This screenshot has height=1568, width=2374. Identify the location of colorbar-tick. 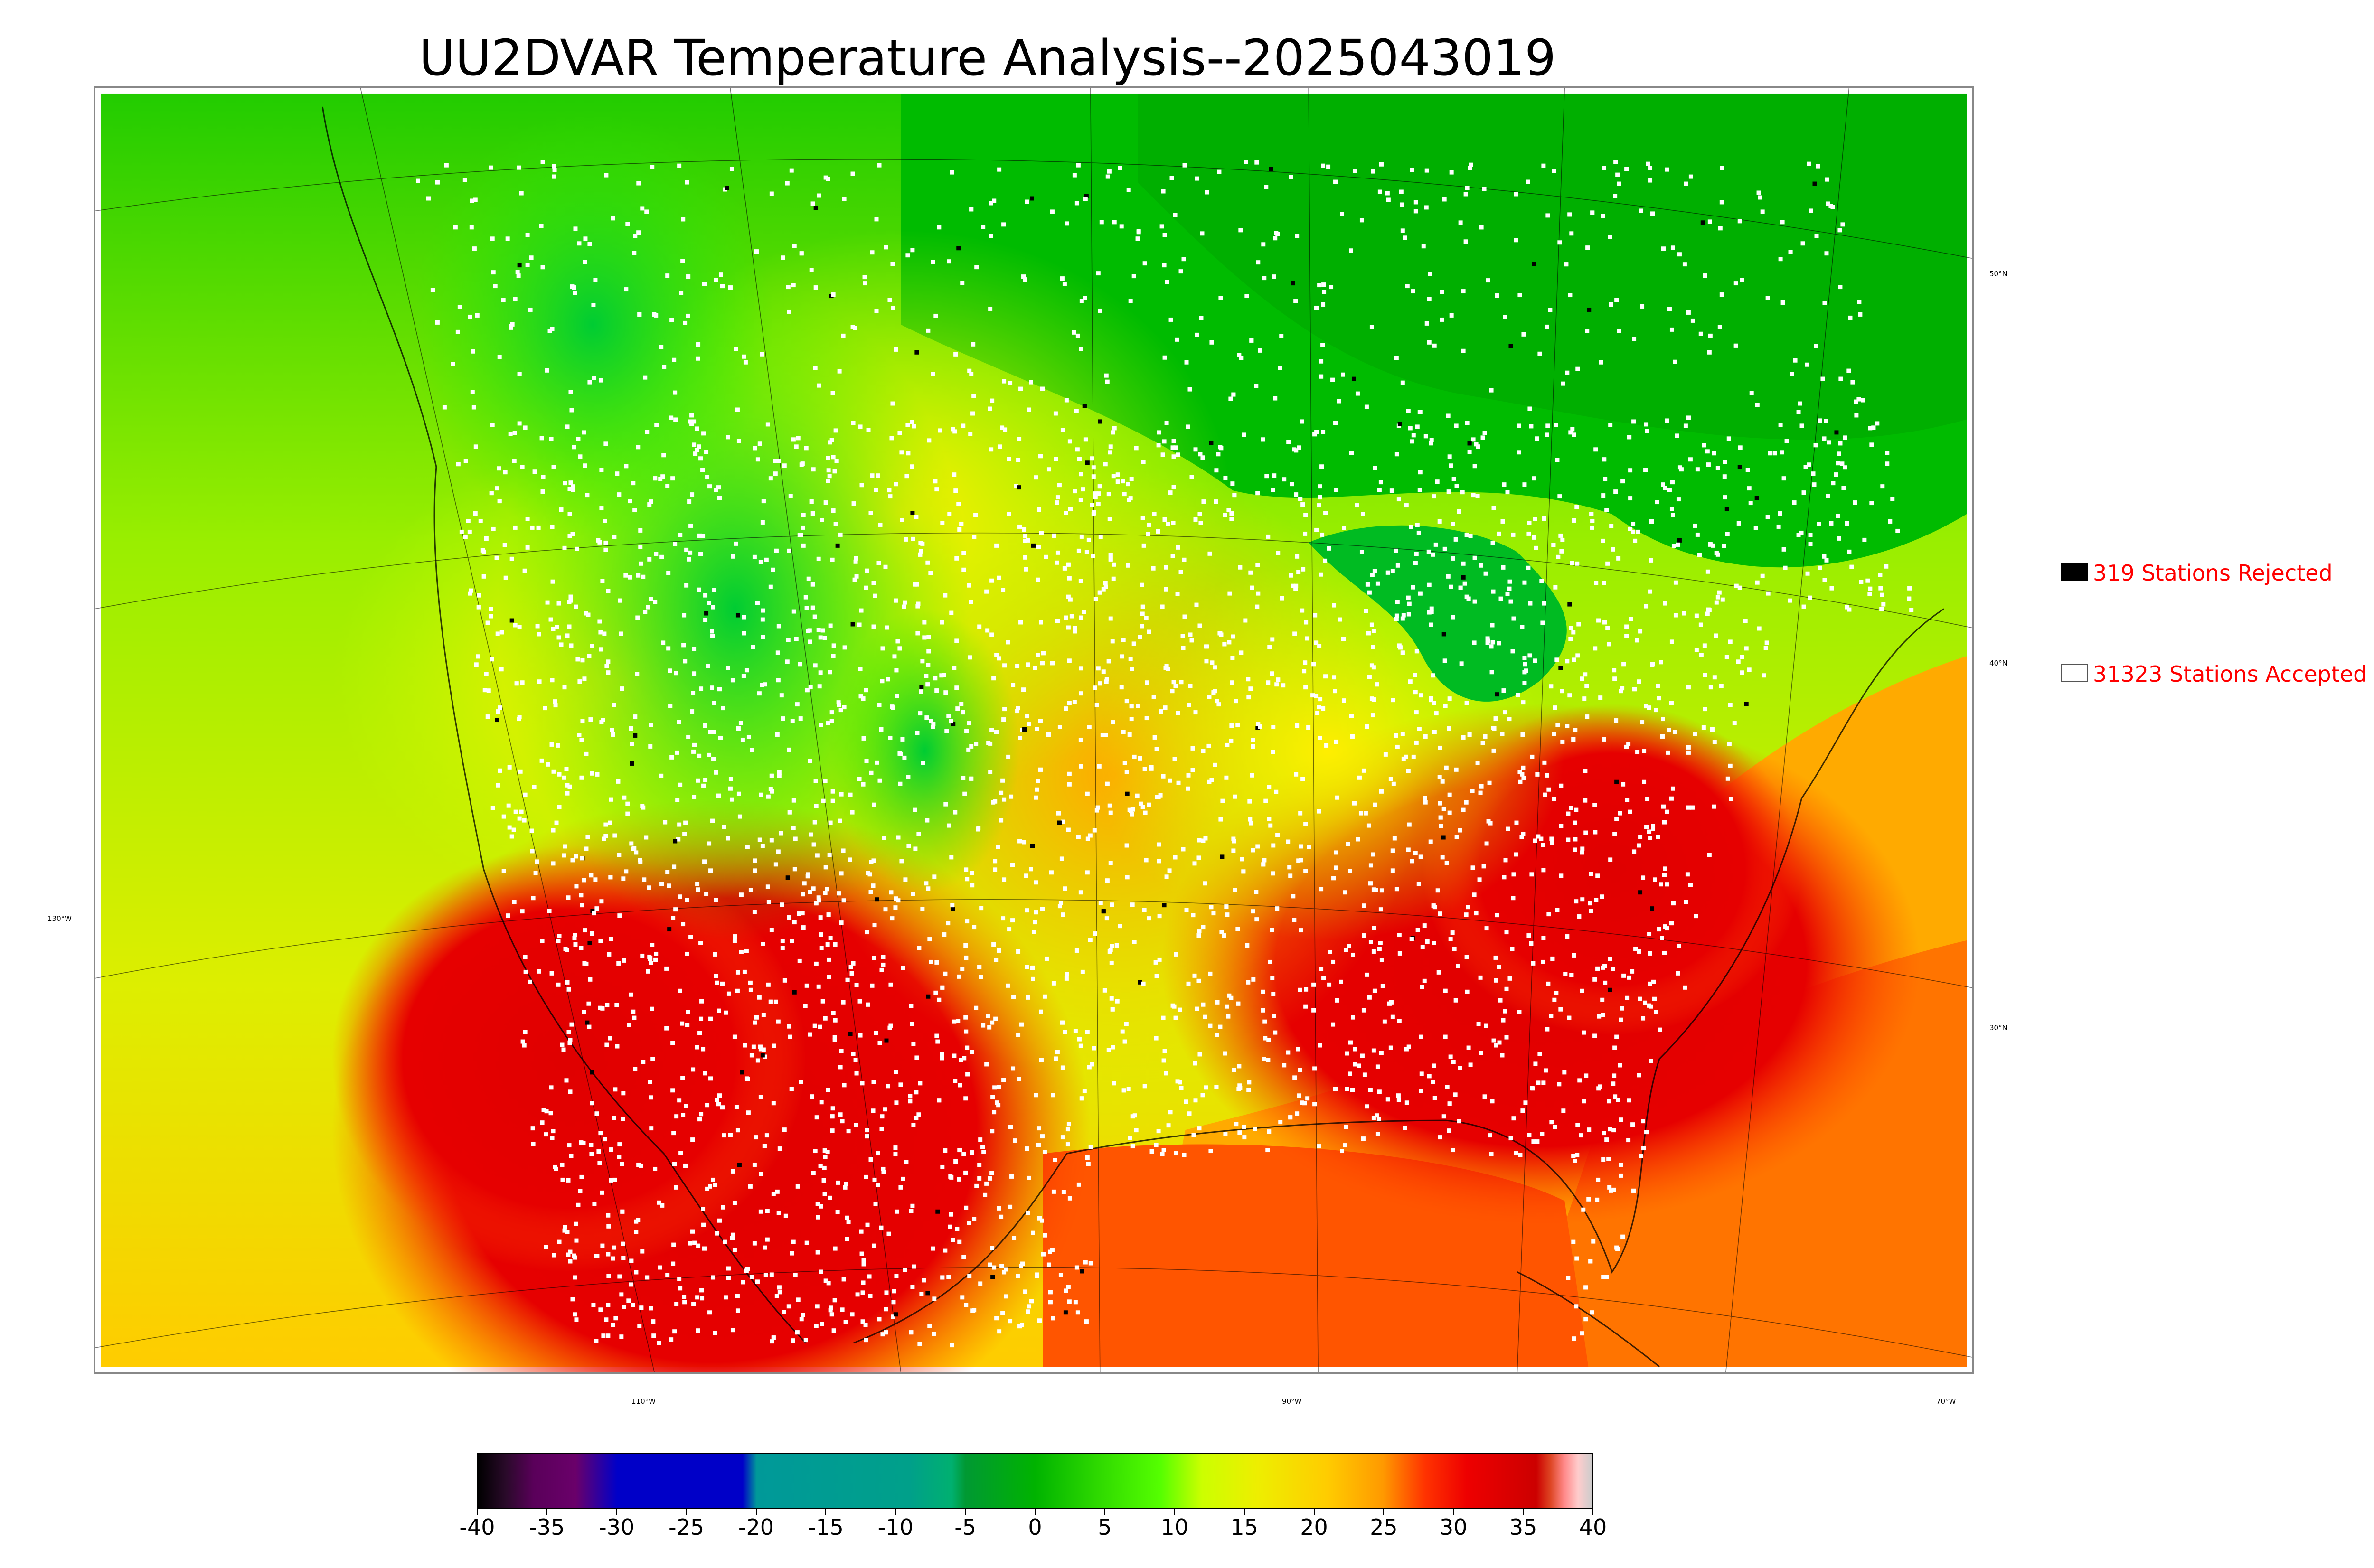
(616, 1512).